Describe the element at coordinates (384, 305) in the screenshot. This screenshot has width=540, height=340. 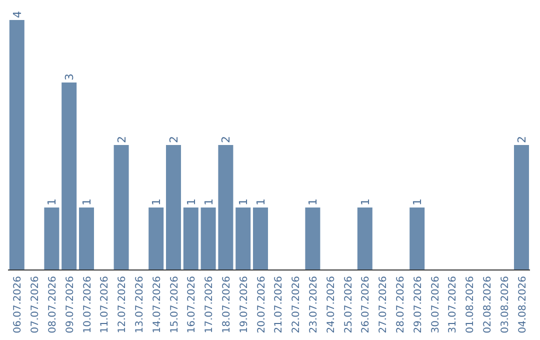
I see `x-tick-label: 27.07.2026` at that location.